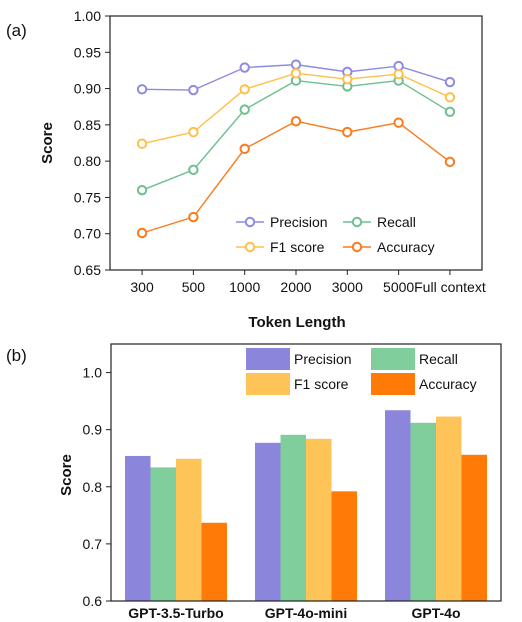 The image size is (522, 622). What do you see at coordinates (142, 287) in the screenshot?
I see `x-tick-label: 300` at bounding box center [142, 287].